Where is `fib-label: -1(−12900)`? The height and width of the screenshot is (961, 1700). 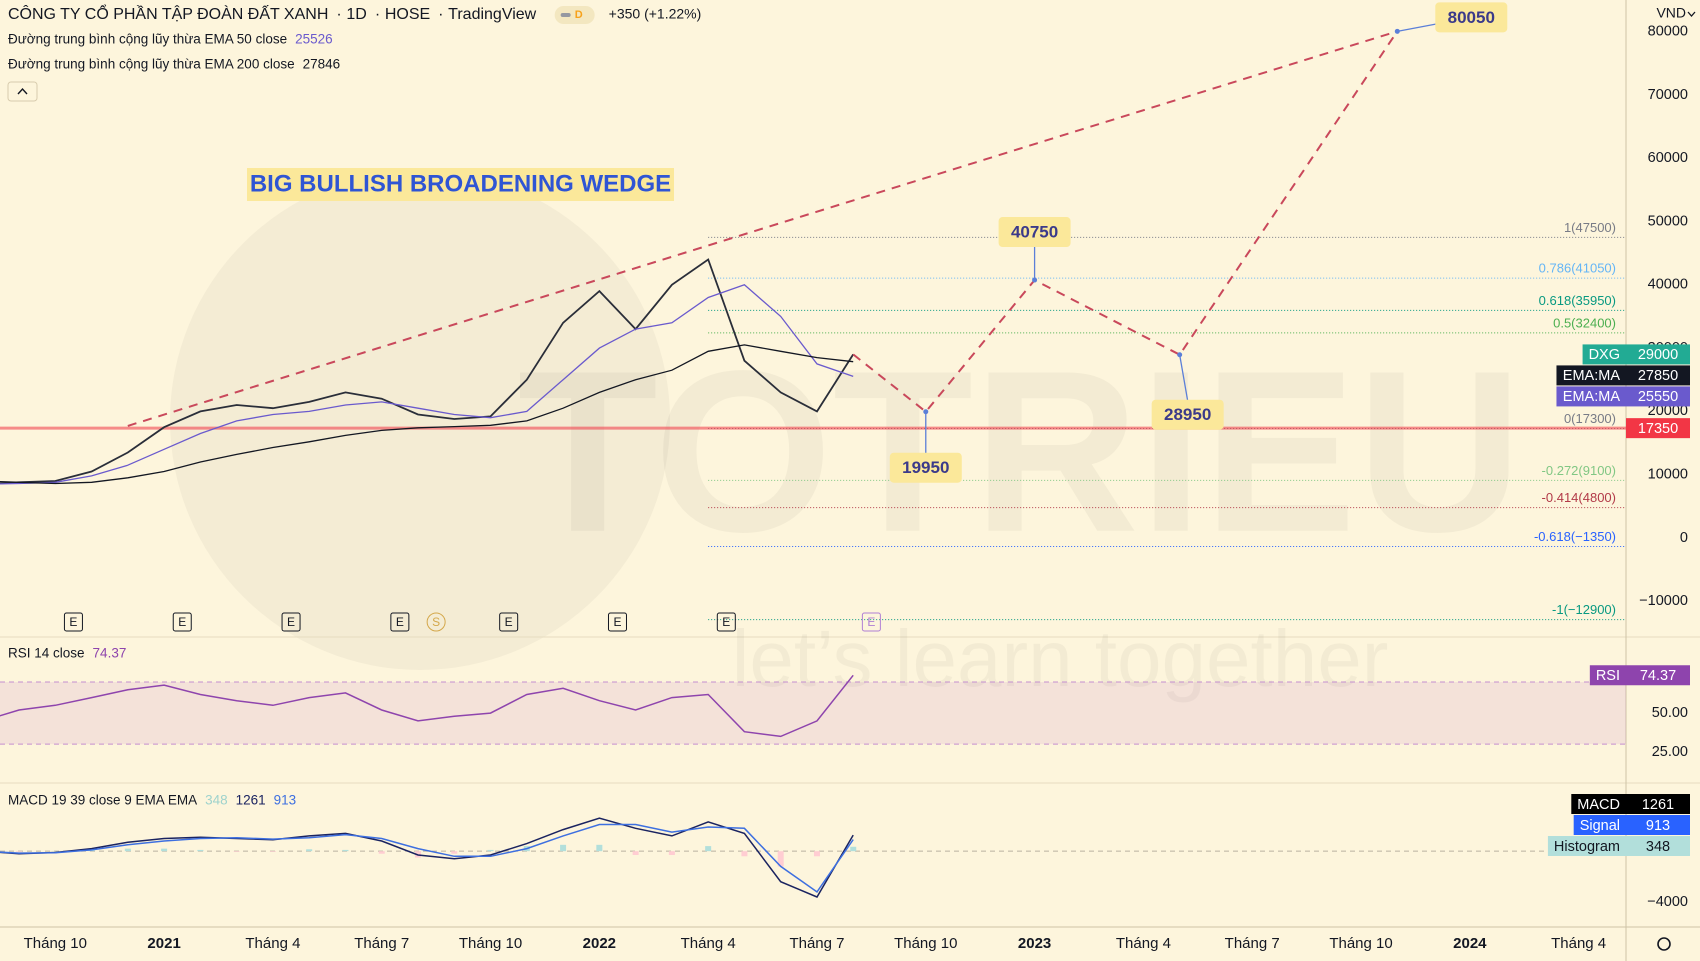 fib-label: -1(−12900) is located at coordinates (1584, 609).